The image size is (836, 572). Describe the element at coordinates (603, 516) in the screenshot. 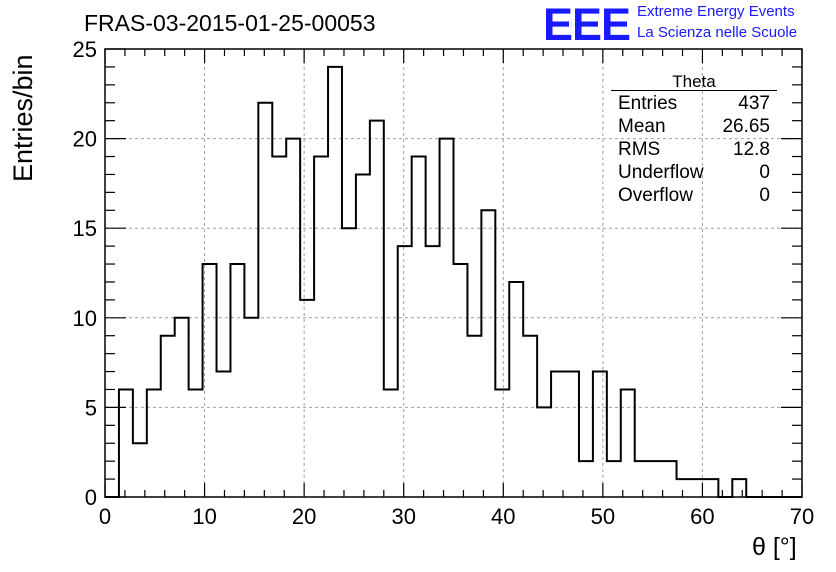

I see `x-tick-label: 50` at that location.